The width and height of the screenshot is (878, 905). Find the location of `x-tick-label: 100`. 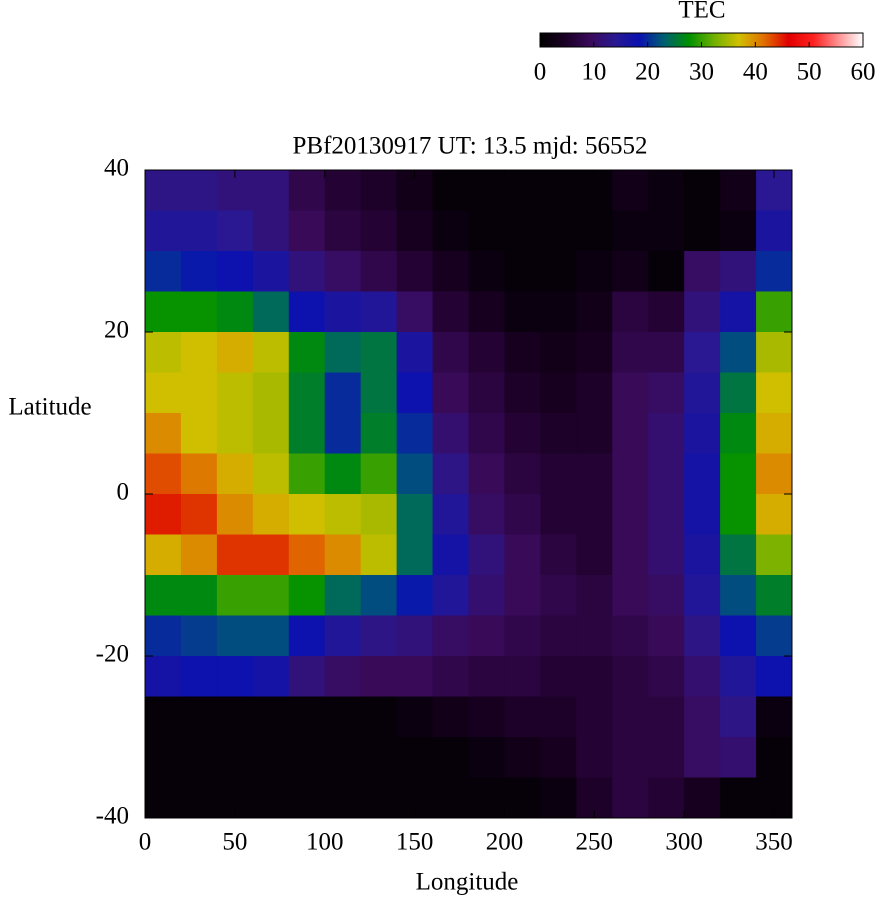

x-tick-label: 100 is located at coordinates (325, 842).